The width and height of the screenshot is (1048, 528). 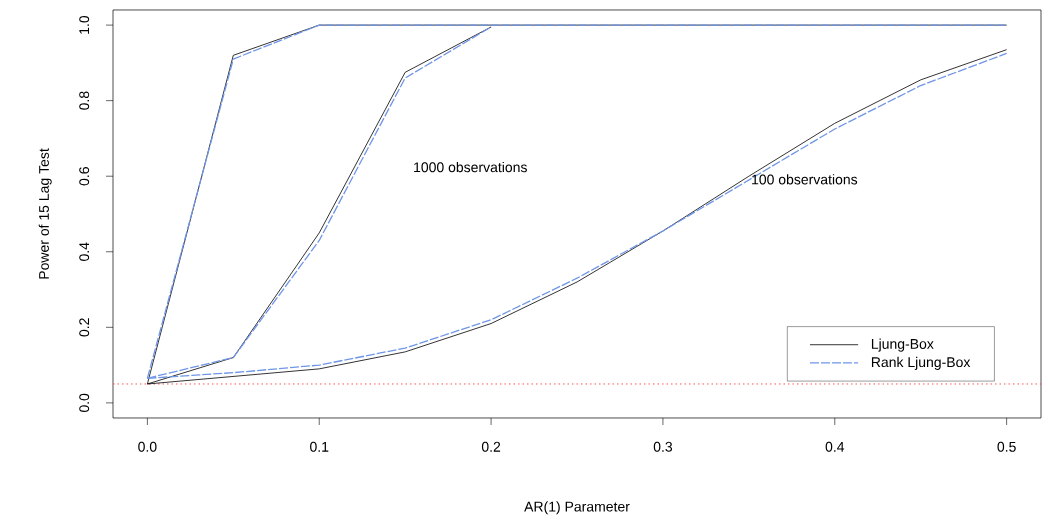 I want to click on y-tick-label: 0.8, so click(x=84, y=100).